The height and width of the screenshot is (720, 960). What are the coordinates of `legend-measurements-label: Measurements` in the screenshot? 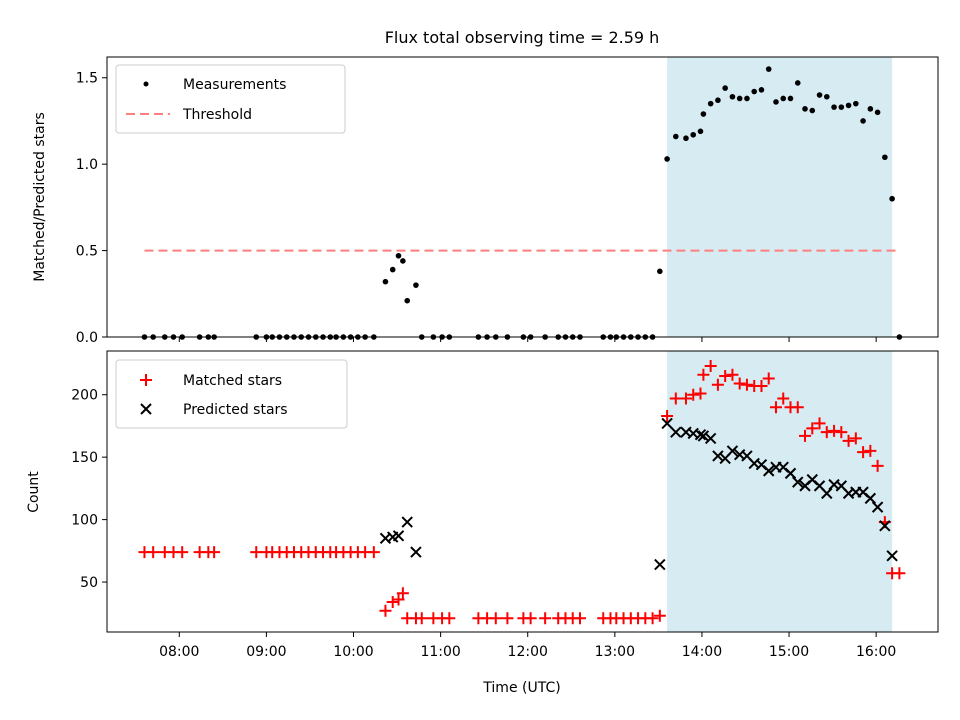 It's located at (234, 85).